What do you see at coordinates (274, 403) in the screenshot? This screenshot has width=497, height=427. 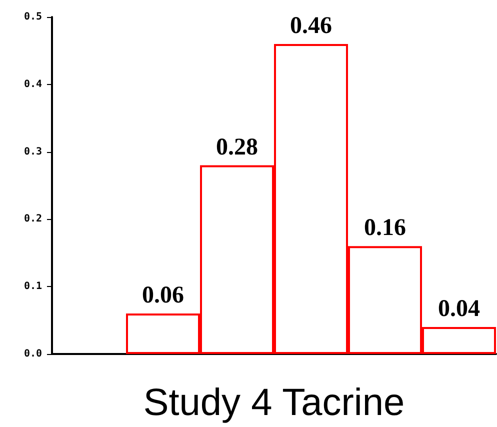 I see `x-axis-title: Study 4 Tacrine` at bounding box center [274, 403].